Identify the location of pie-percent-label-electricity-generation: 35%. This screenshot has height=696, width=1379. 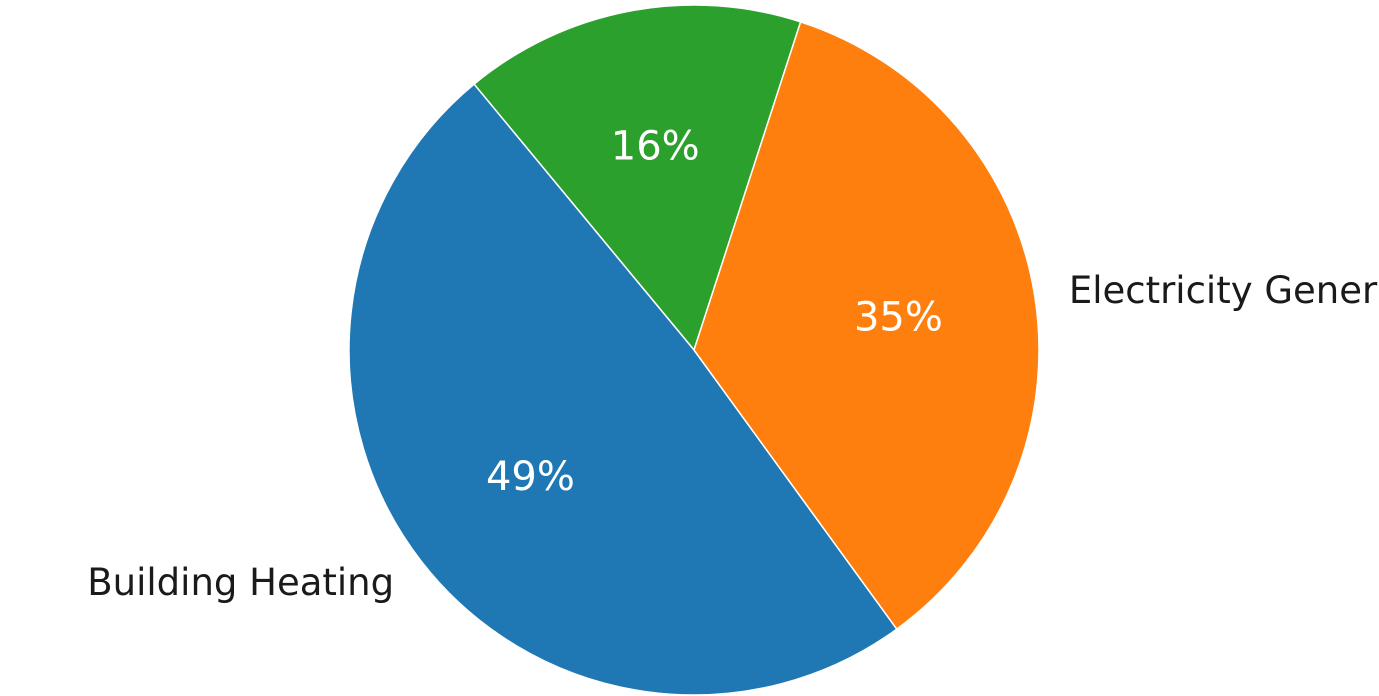
(898, 318).